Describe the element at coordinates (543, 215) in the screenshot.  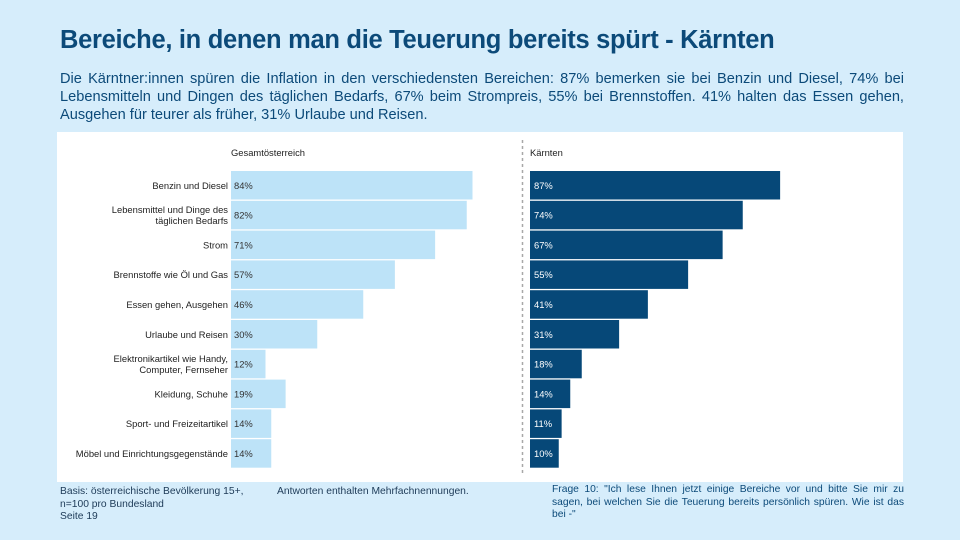
I see `data-label-kaernten: 74%` at that location.